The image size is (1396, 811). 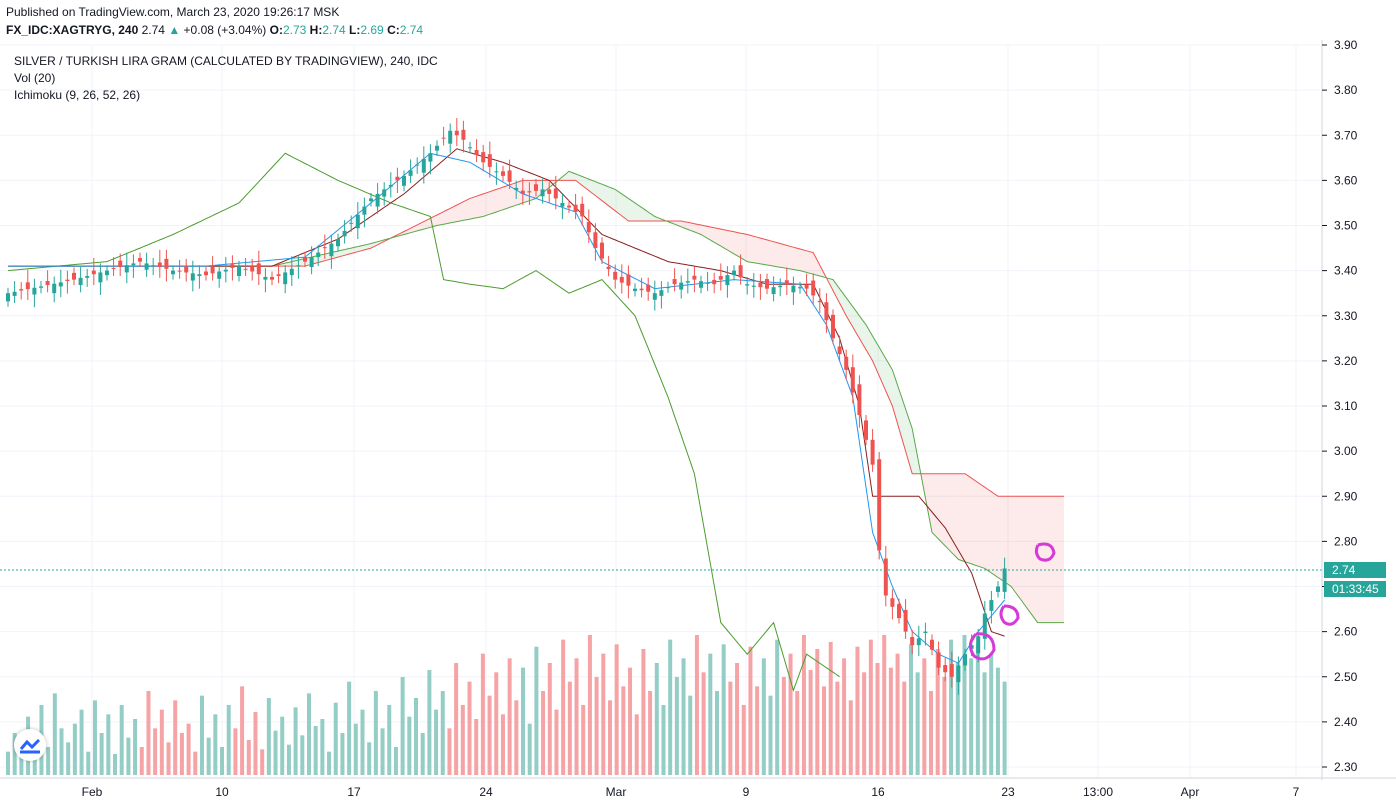 I want to click on time-tick-label: 17, so click(x=354, y=792).